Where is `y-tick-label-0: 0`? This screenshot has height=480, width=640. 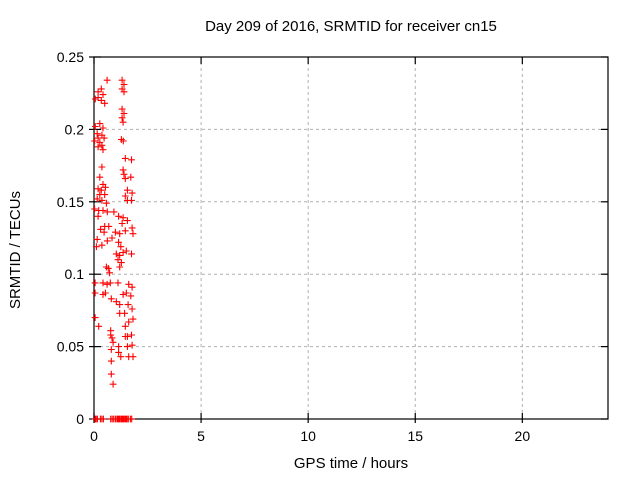
y-tick-label-0: 0 is located at coordinates (80, 419).